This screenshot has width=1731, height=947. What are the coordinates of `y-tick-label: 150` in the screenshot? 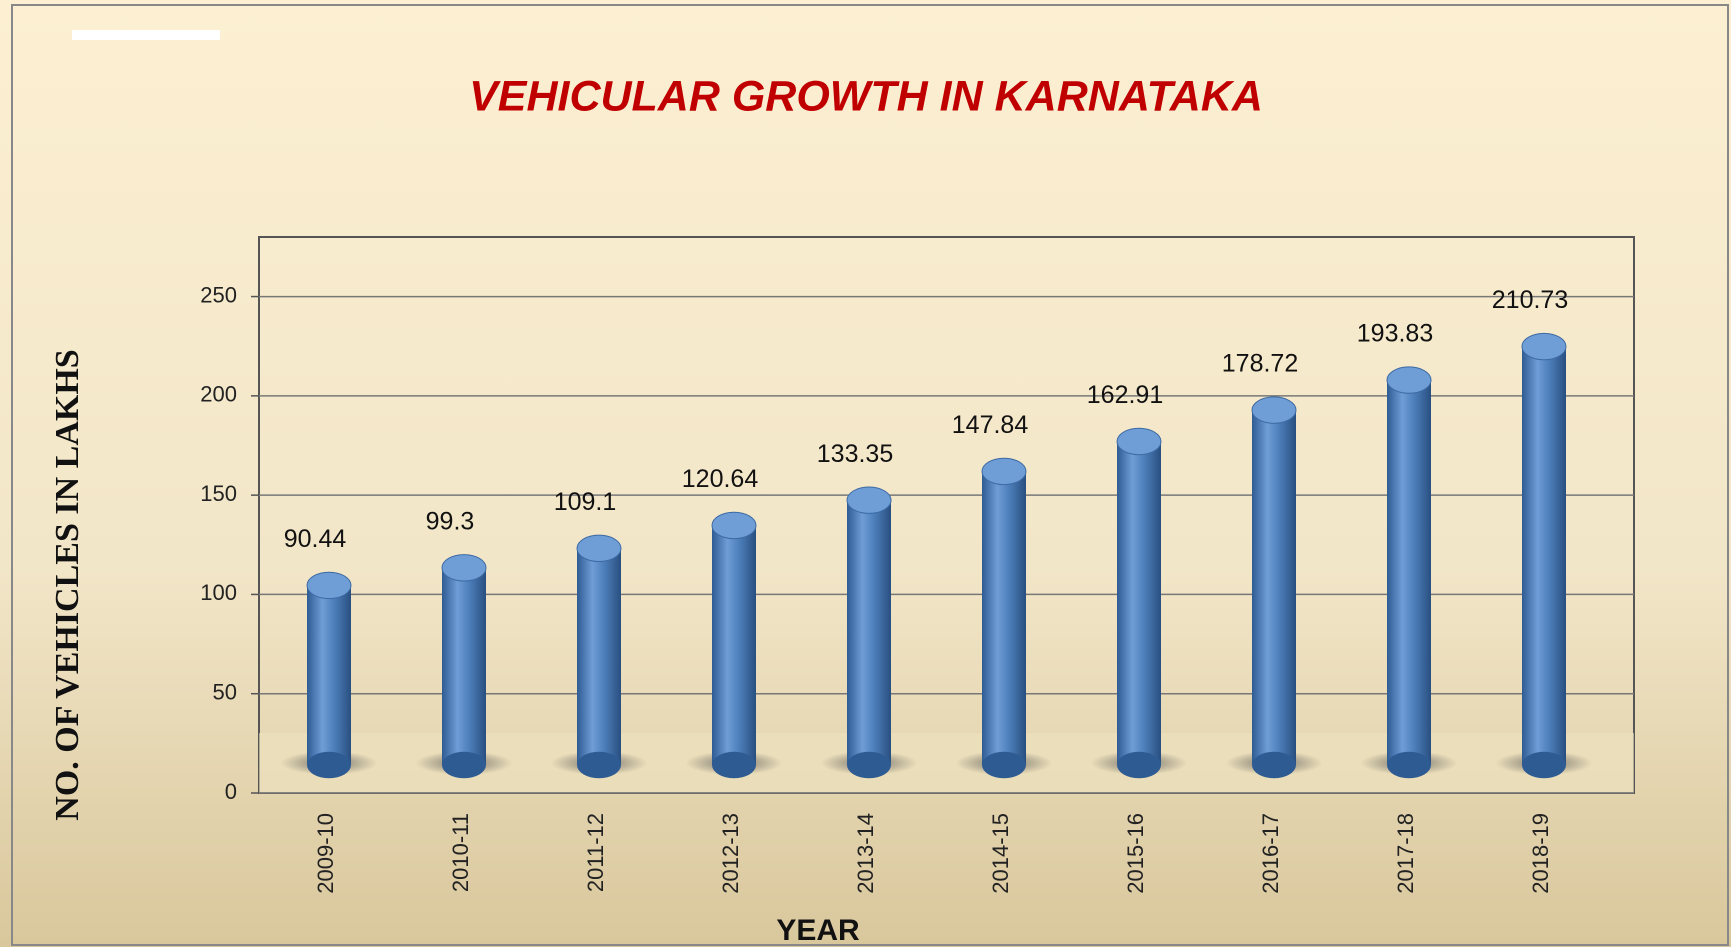 It's located at (218, 493).